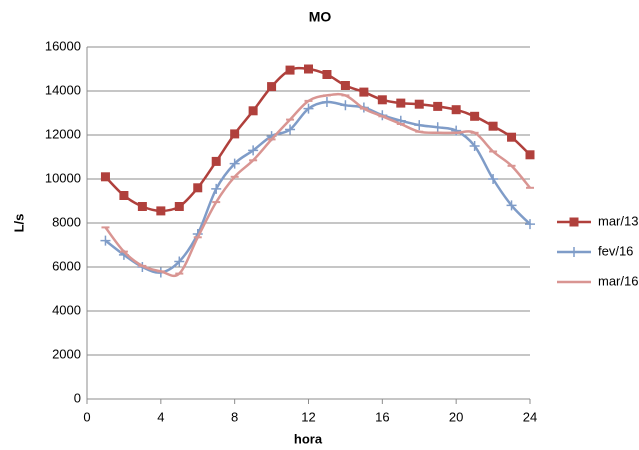 The height and width of the screenshot is (450, 639). Describe the element at coordinates (63, 133) in the screenshot. I see `y-tick-label: 12000` at that location.